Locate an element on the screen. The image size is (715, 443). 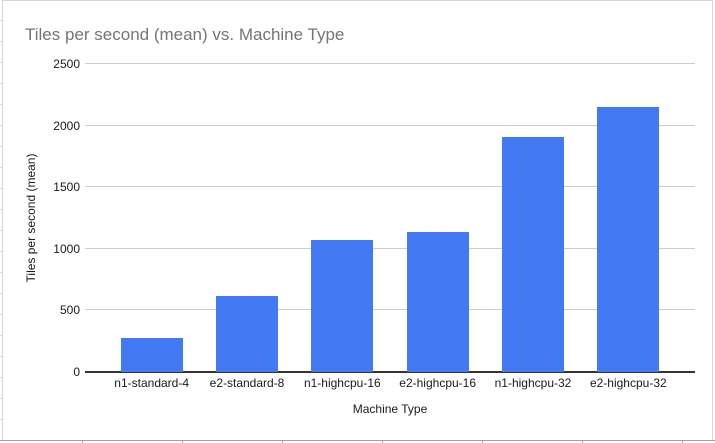
y-axis-title: Tiles per second (mean) is located at coordinates (31, 218).